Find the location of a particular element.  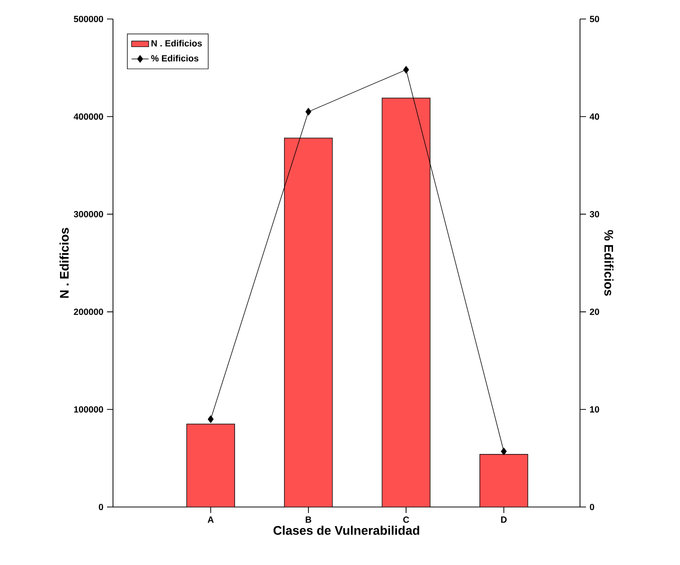

x-tick-label: C is located at coordinates (406, 519).